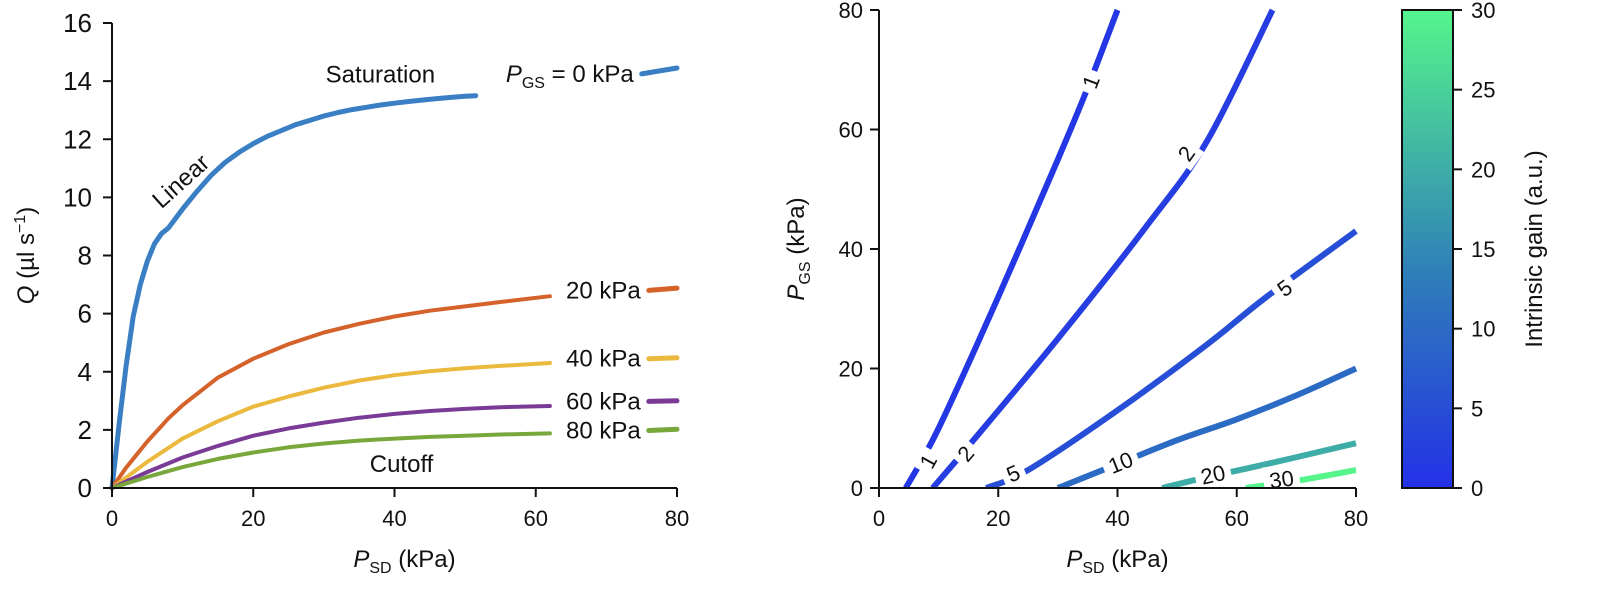 The image size is (1600, 613). Describe the element at coordinates (603, 401) in the screenshot. I see `series-label: 60 kPa` at that location.